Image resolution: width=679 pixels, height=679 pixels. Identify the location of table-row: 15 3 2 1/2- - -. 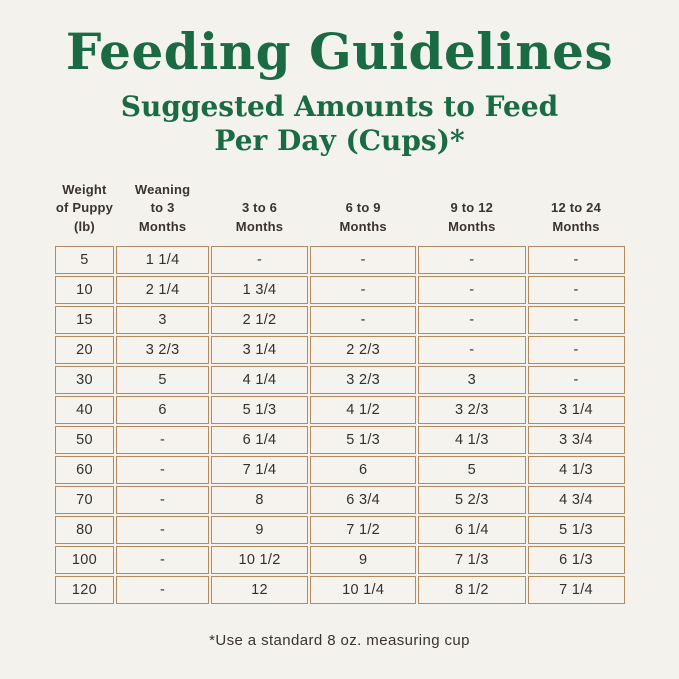
(339, 319).